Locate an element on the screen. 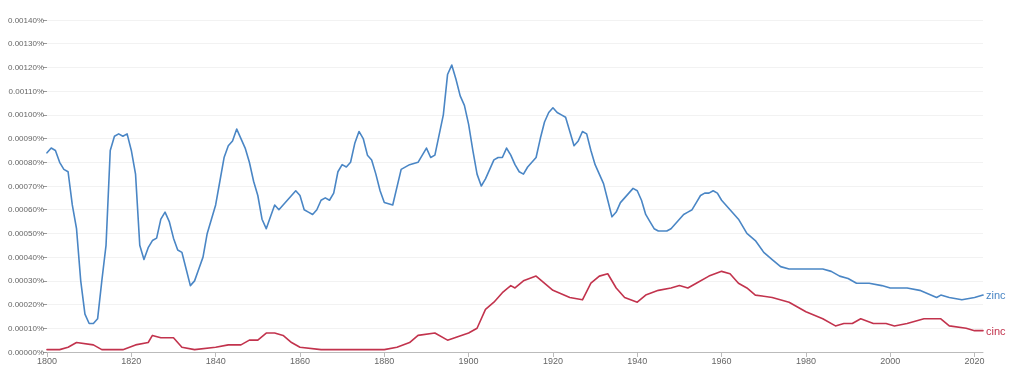  y-tick-label: 0.00100% is located at coordinates (25, 115).